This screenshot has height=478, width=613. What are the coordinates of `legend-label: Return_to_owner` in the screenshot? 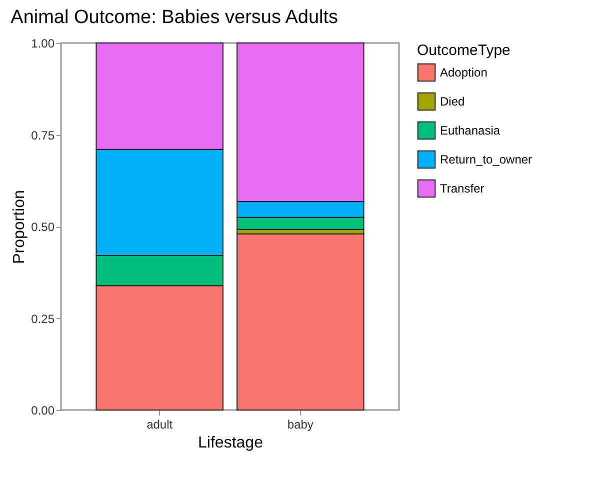 It's located at (486, 159).